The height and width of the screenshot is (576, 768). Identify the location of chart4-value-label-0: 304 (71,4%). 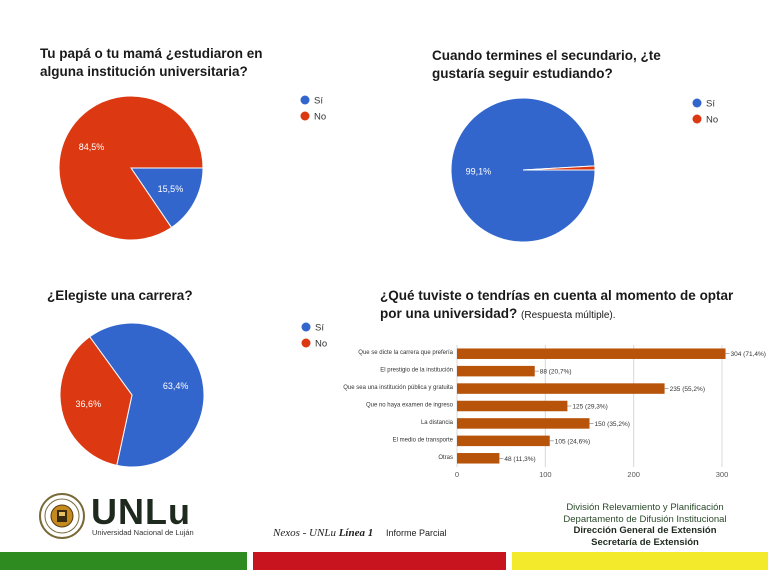
(748, 354).